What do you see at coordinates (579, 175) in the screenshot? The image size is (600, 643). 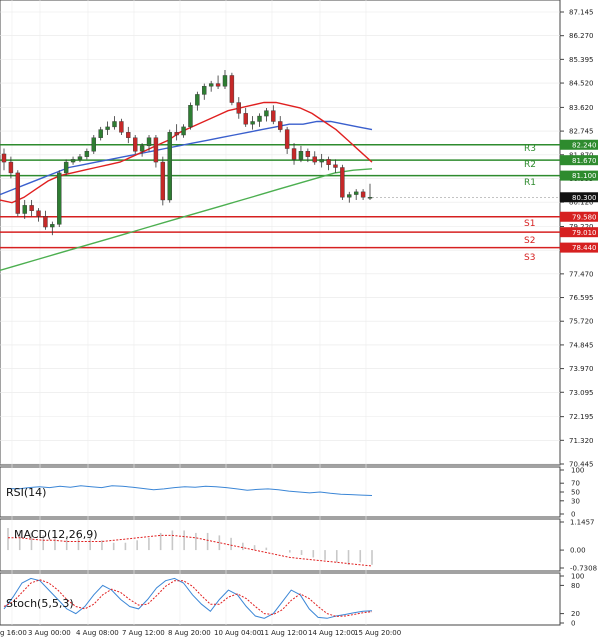 I see `price-box-r1` at bounding box center [579, 175].